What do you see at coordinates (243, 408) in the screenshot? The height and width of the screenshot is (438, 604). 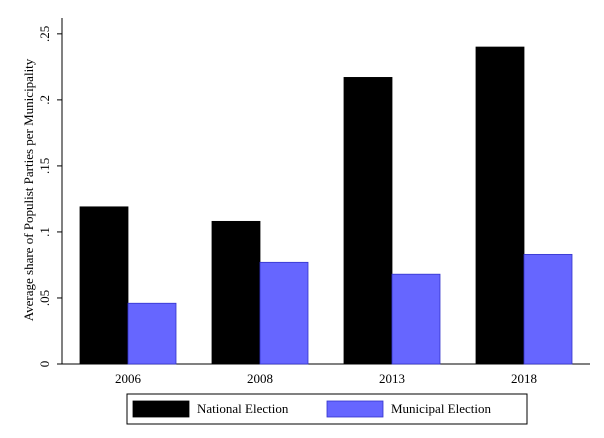 I see `legend-label: National Election` at bounding box center [243, 408].